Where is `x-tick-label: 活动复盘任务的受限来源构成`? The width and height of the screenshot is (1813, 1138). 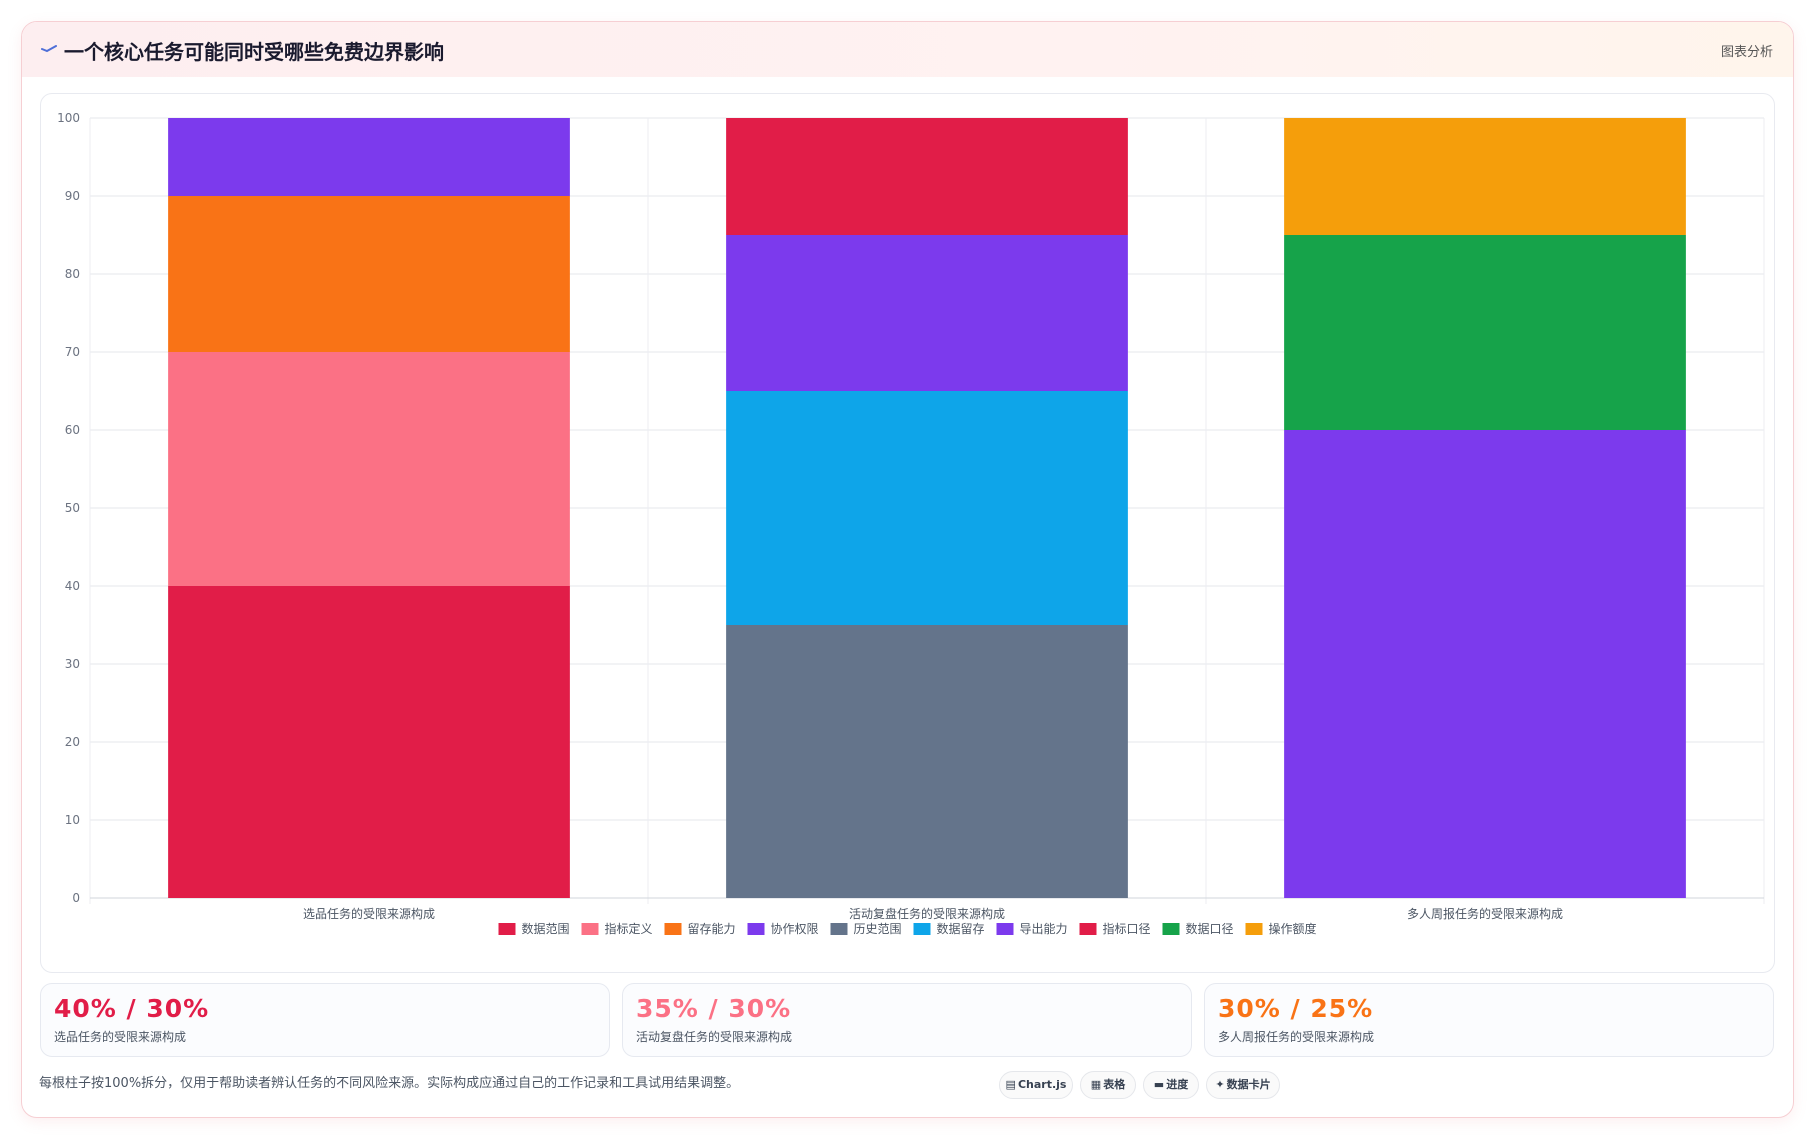 x-tick-label: 活动复盘任务的受限来源构成 is located at coordinates (927, 913).